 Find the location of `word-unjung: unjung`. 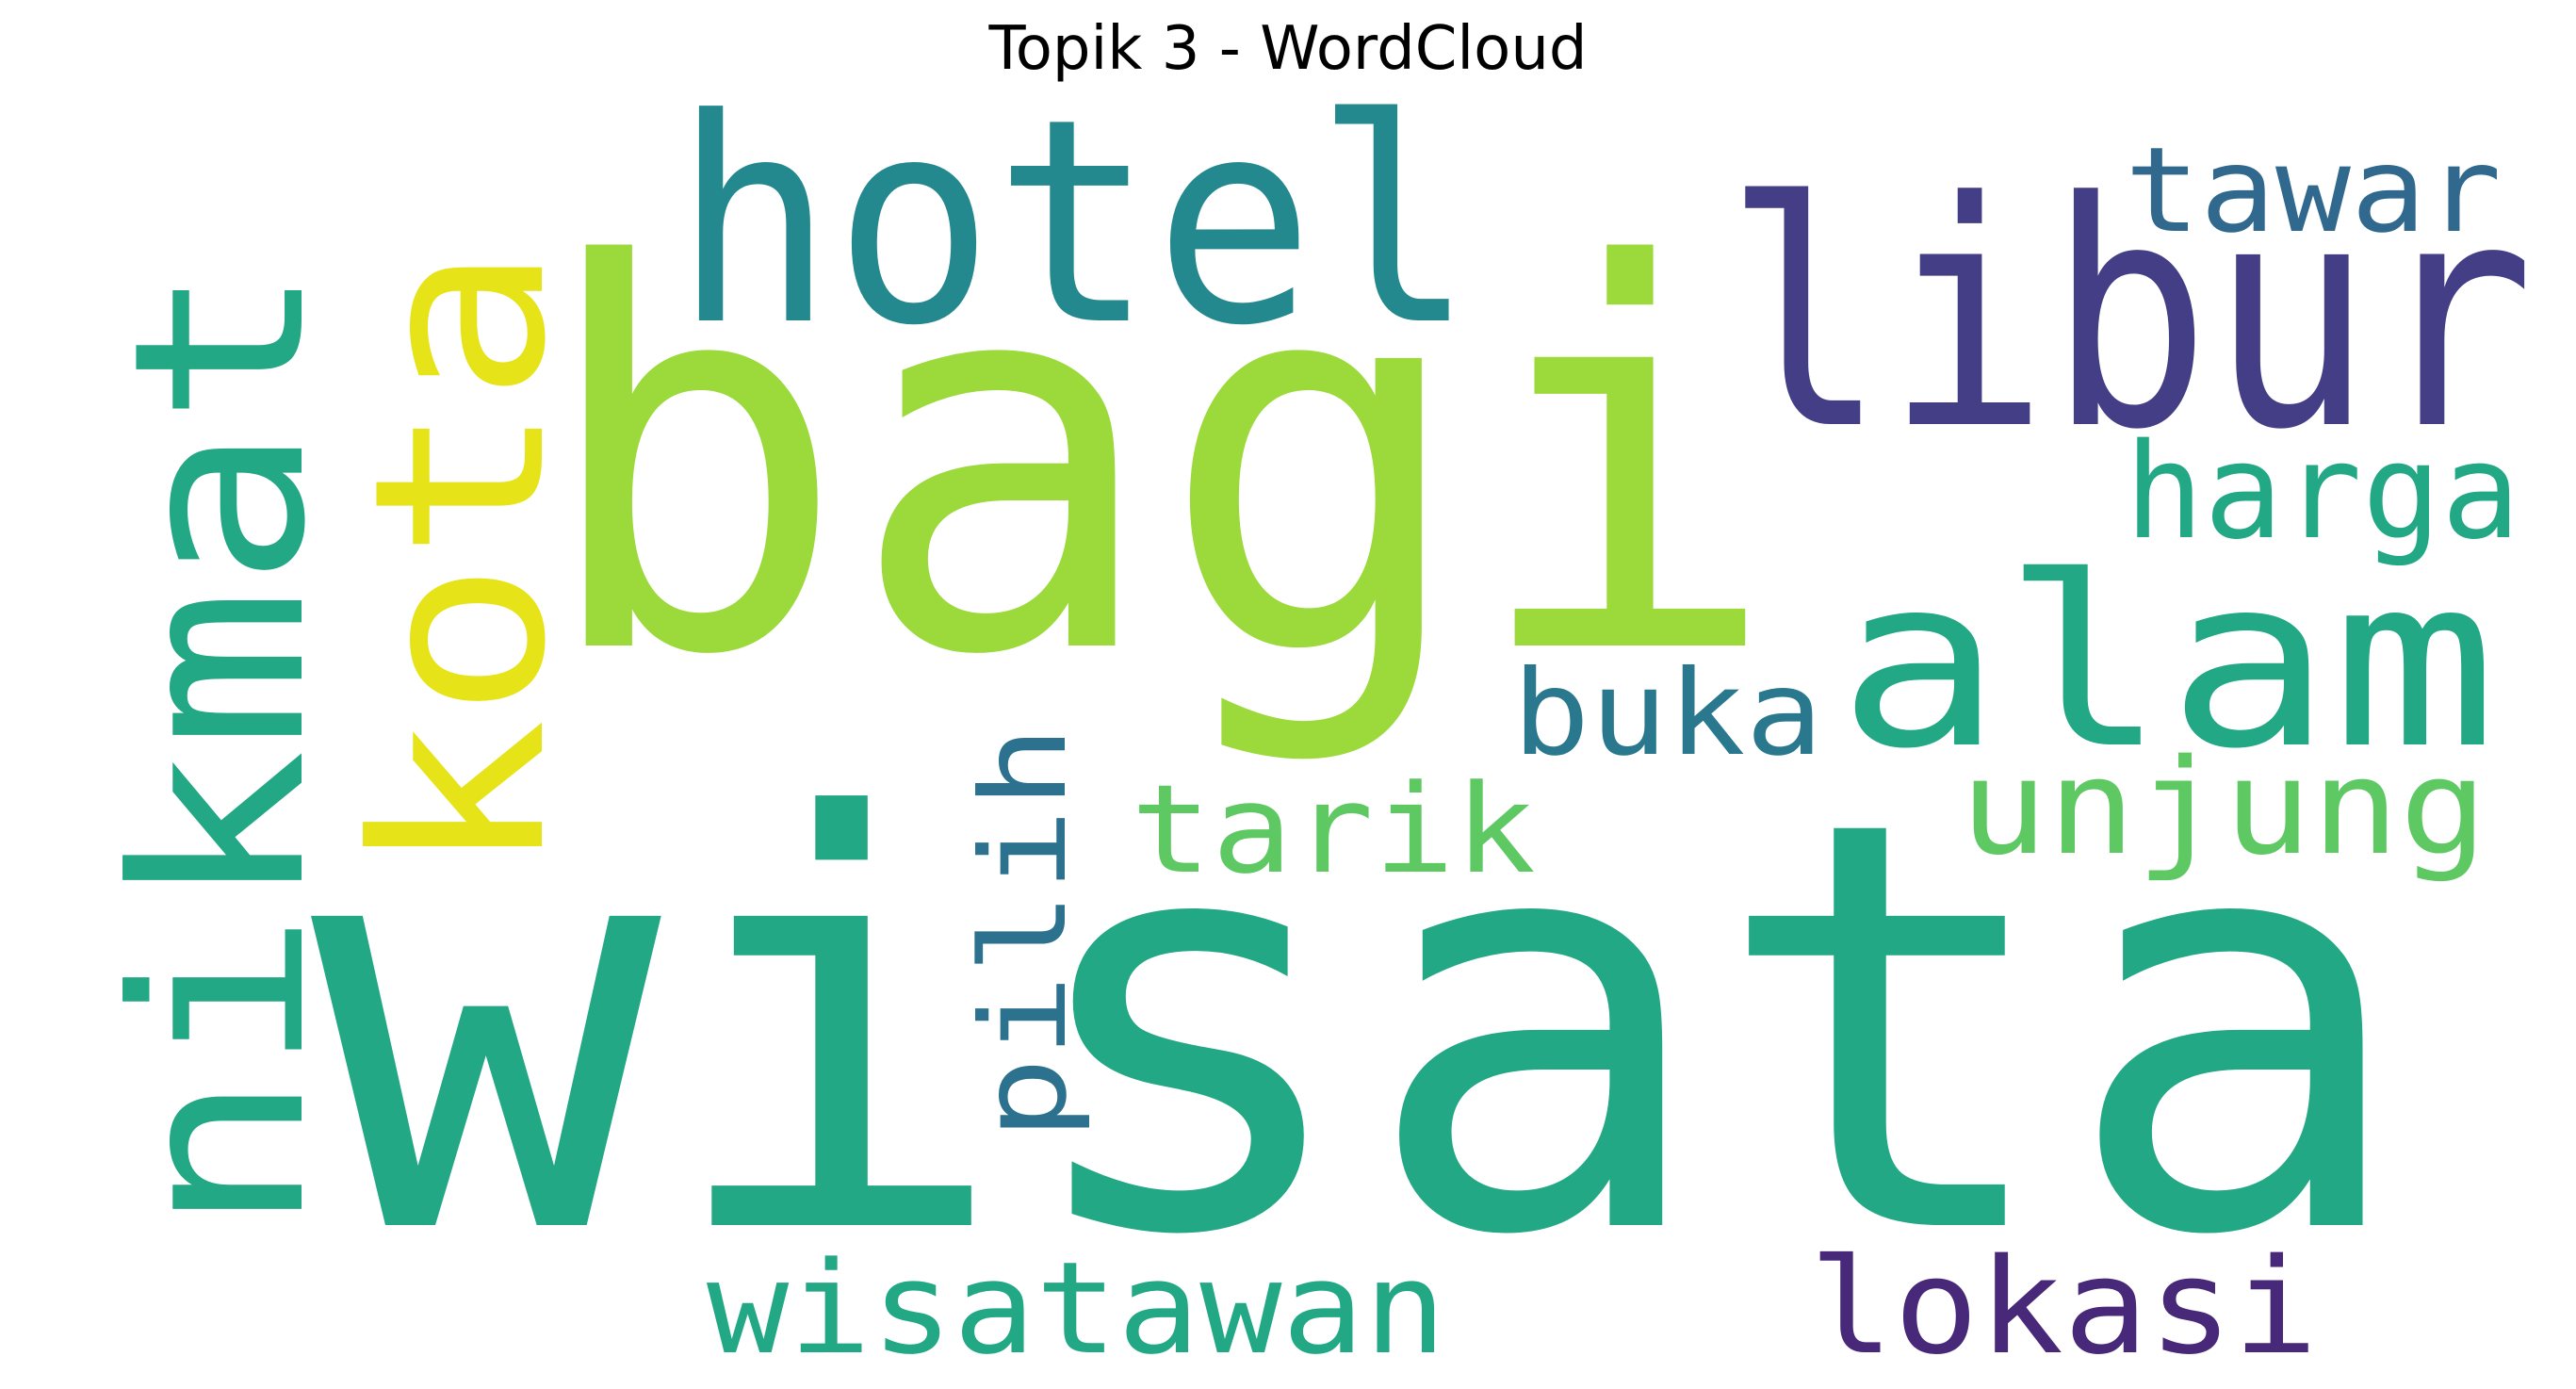

word-unjung: unjung is located at coordinates (2223, 807).